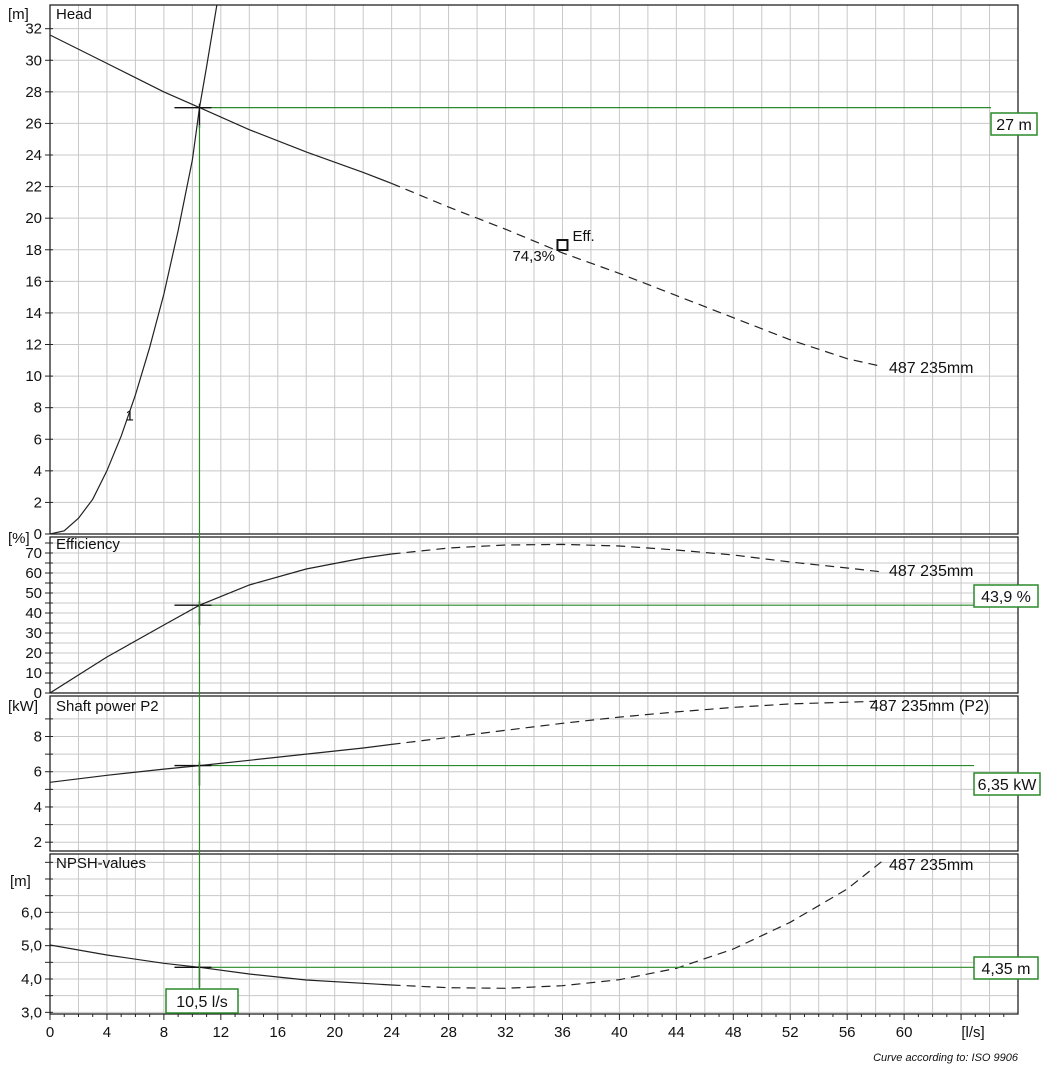 Image resolution: width=1041 pixels, height=1067 pixels. I want to click on y-tick-label: 40, so click(33, 613).